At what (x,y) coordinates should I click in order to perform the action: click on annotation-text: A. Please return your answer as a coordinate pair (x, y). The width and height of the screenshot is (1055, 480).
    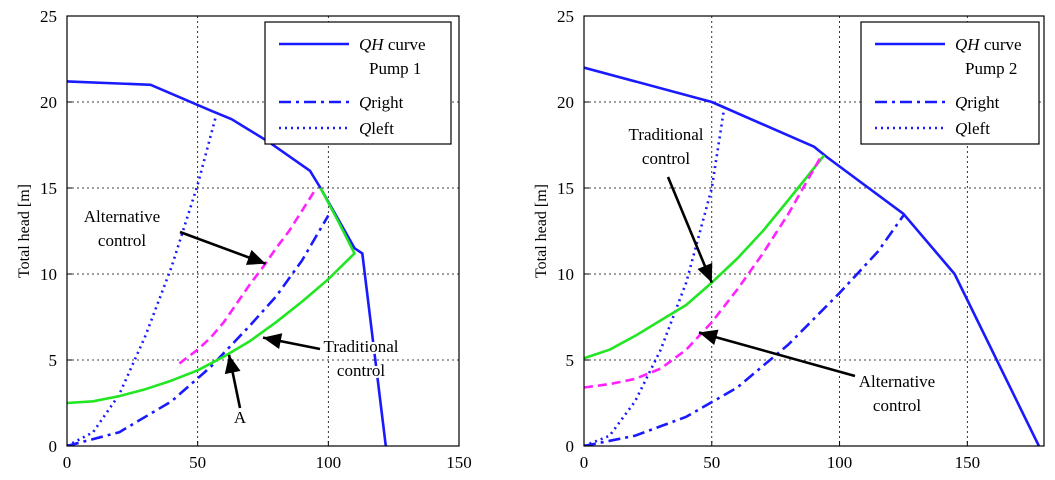
    Looking at the image, I should click on (240, 417).